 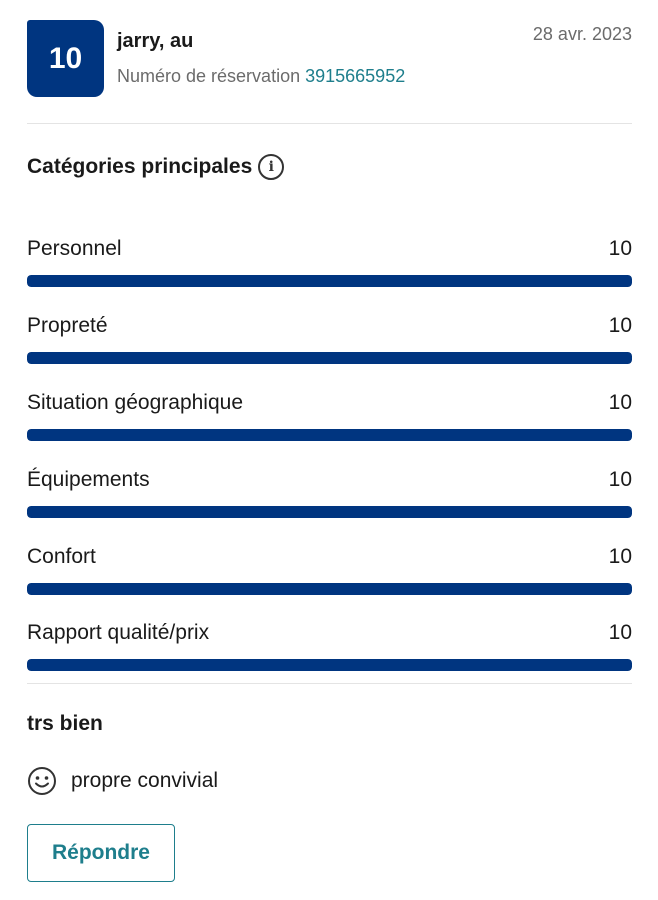 What do you see at coordinates (329, 344) in the screenshot?
I see `category-row: Propreté 10` at bounding box center [329, 344].